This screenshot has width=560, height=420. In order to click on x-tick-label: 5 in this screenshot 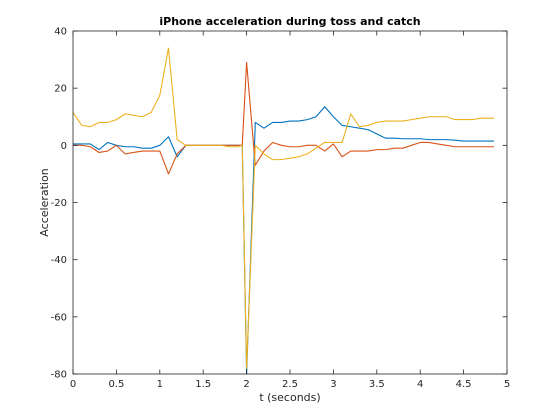, I will do `click(507, 384)`.